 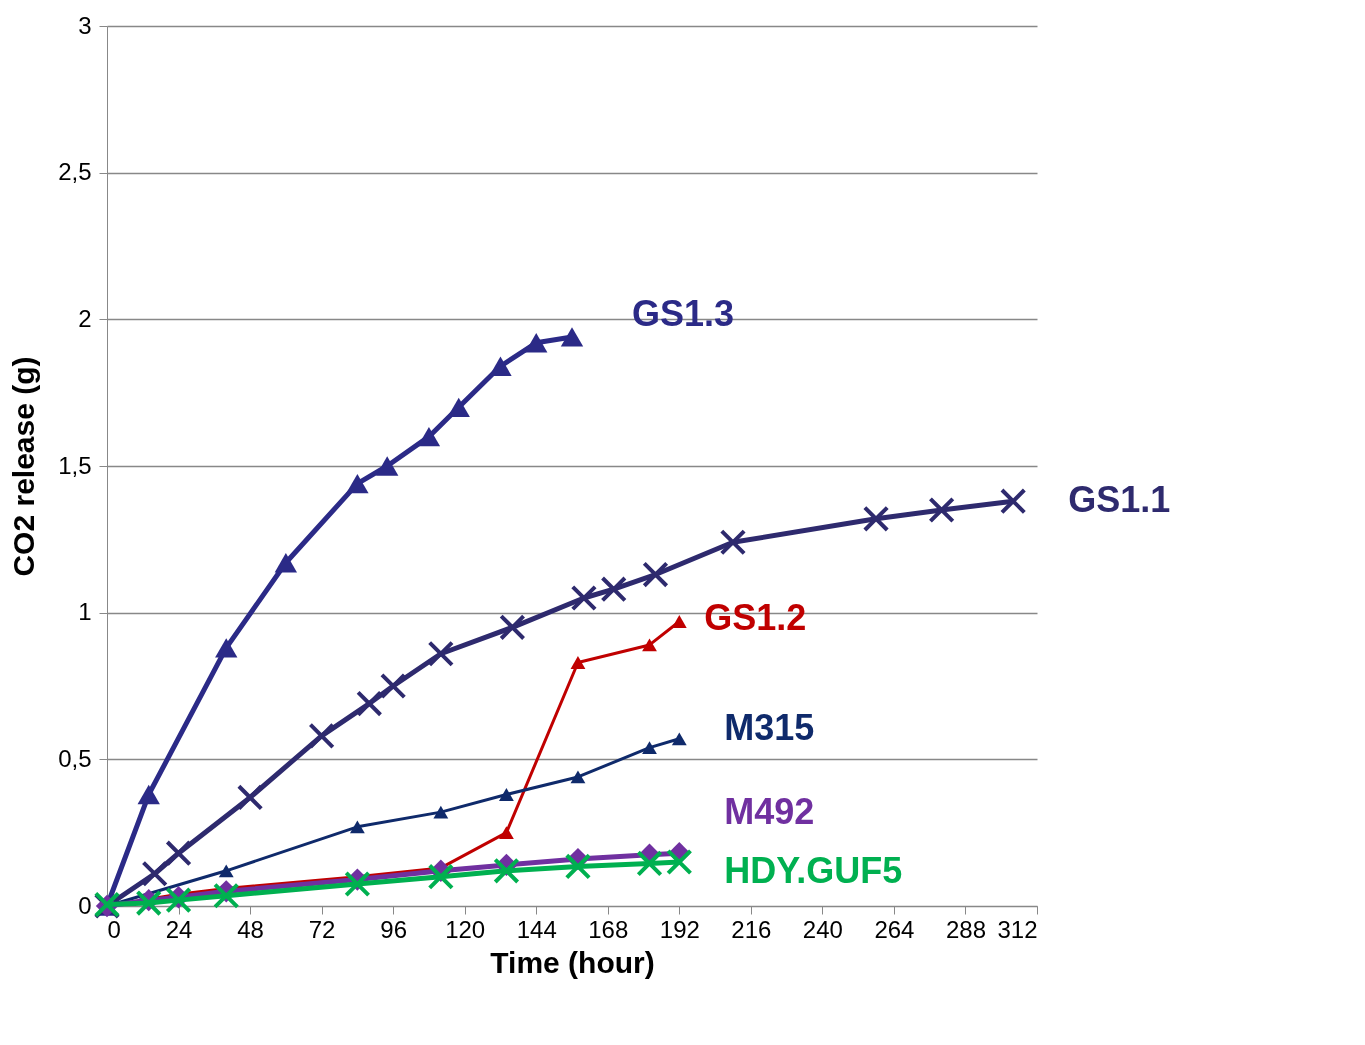 What do you see at coordinates (769, 727) in the screenshot?
I see `series-label: M315` at bounding box center [769, 727].